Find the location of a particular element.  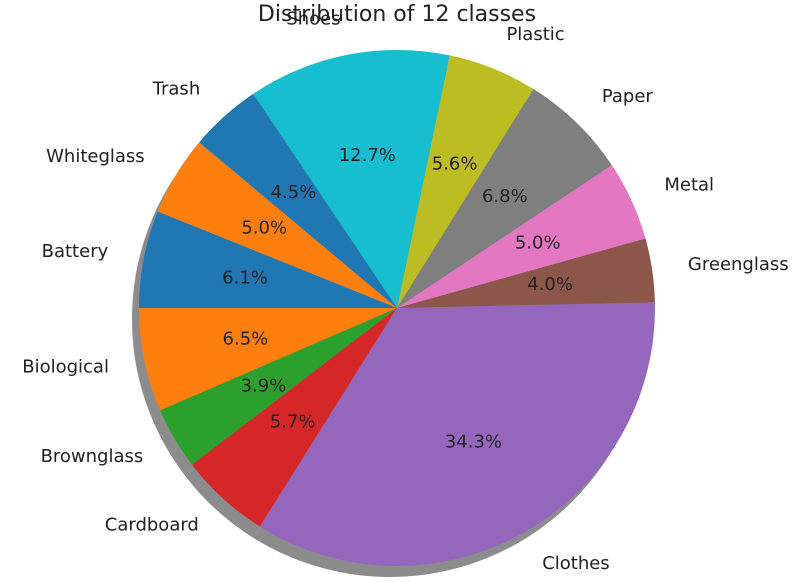

label-greenglass: Greenglass is located at coordinates (738, 264).